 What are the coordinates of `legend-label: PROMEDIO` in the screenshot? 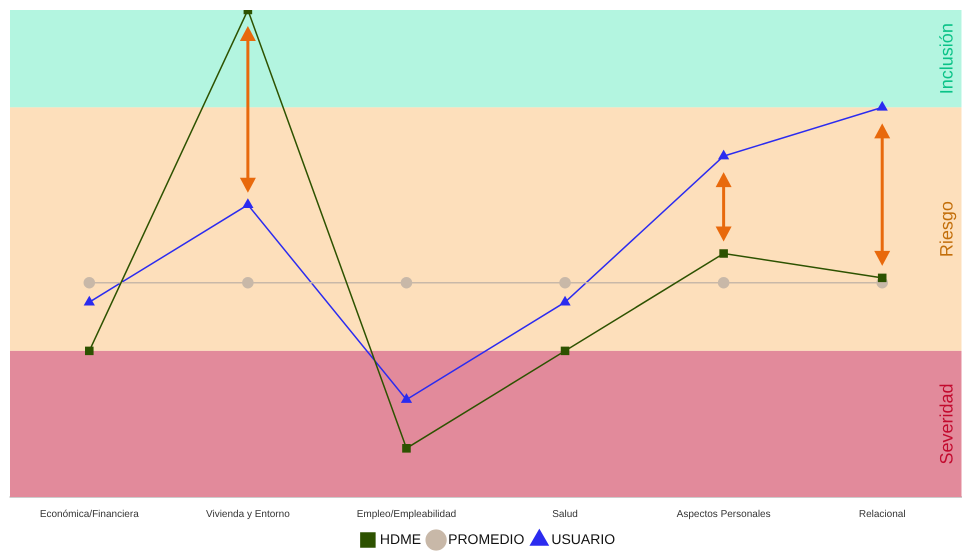 It's located at (486, 538).